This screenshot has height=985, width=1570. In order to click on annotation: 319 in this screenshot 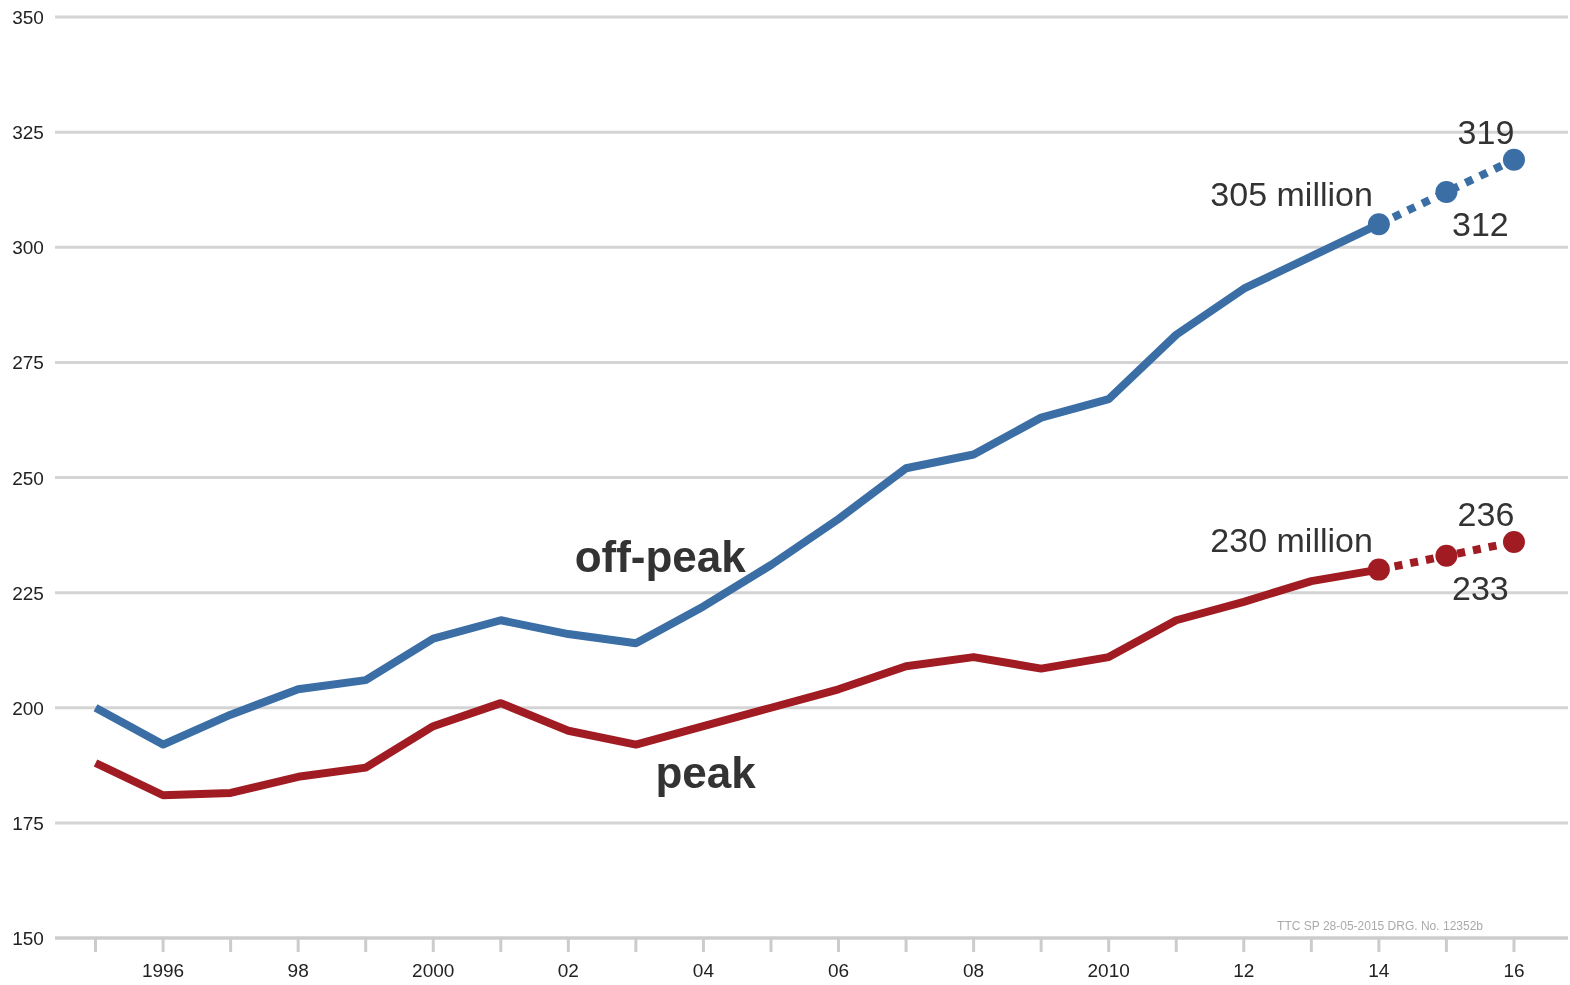, I will do `click(1486, 131)`.